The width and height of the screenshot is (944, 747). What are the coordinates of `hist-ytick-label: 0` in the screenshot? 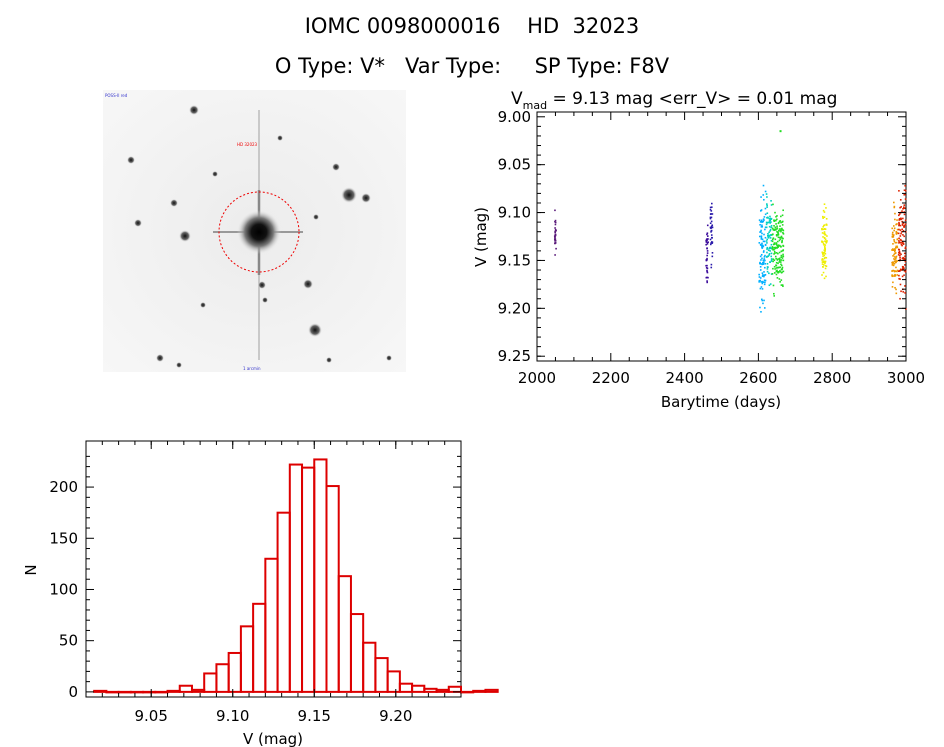 It's located at (73, 692).